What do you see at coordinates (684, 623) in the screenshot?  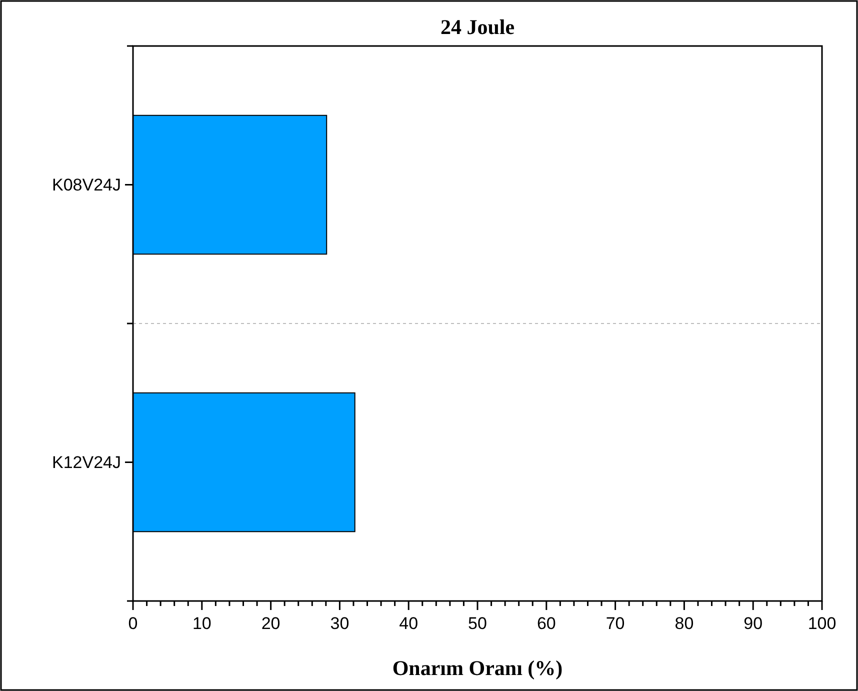 I see `x-tick-label: 80` at bounding box center [684, 623].